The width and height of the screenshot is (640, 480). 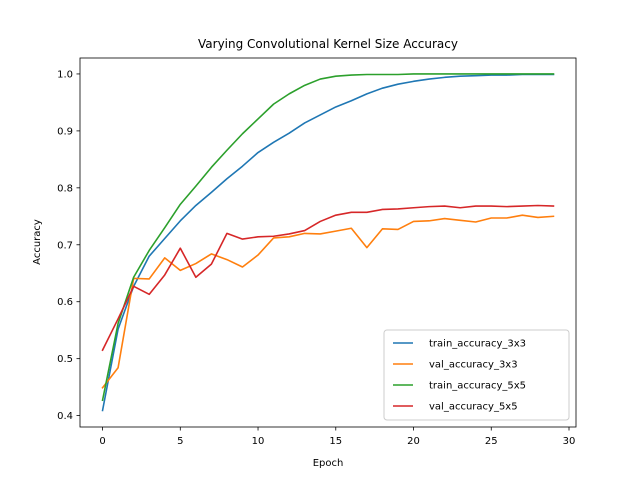 I want to click on y-tick-label: 0.5, so click(x=65, y=359).